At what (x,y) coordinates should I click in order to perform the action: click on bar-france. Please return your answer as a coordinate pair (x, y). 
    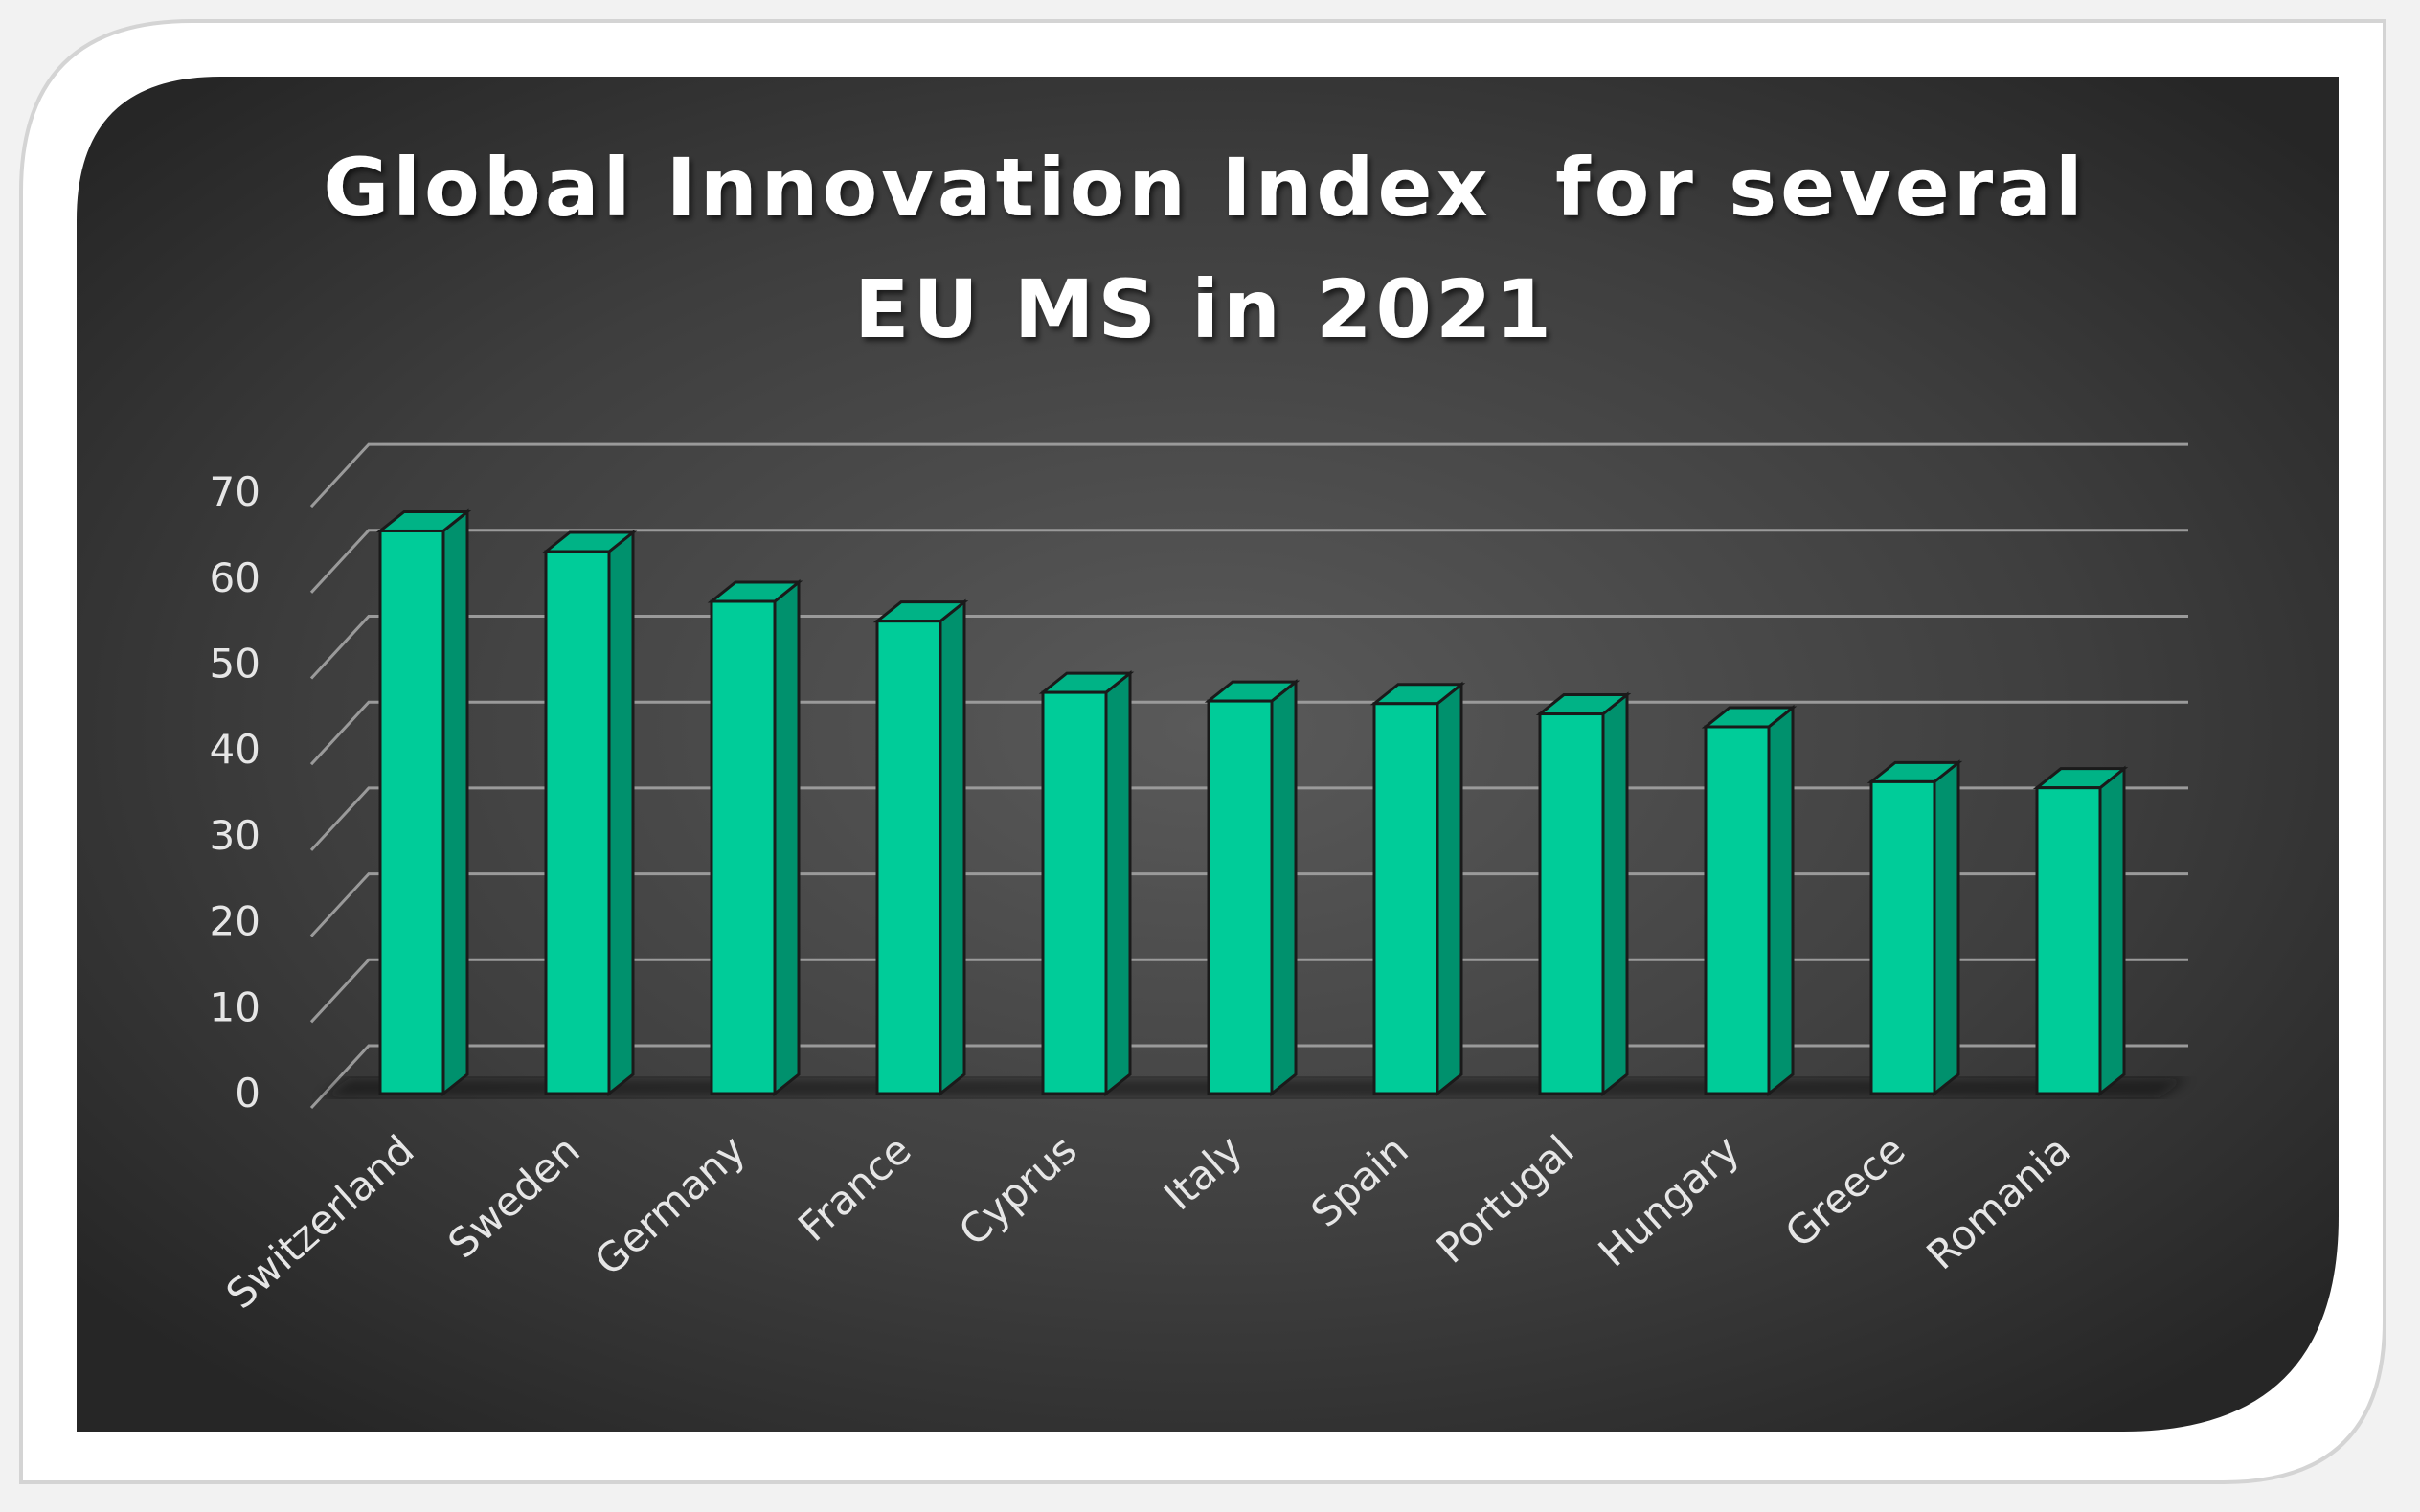
    Looking at the image, I should click on (920, 847).